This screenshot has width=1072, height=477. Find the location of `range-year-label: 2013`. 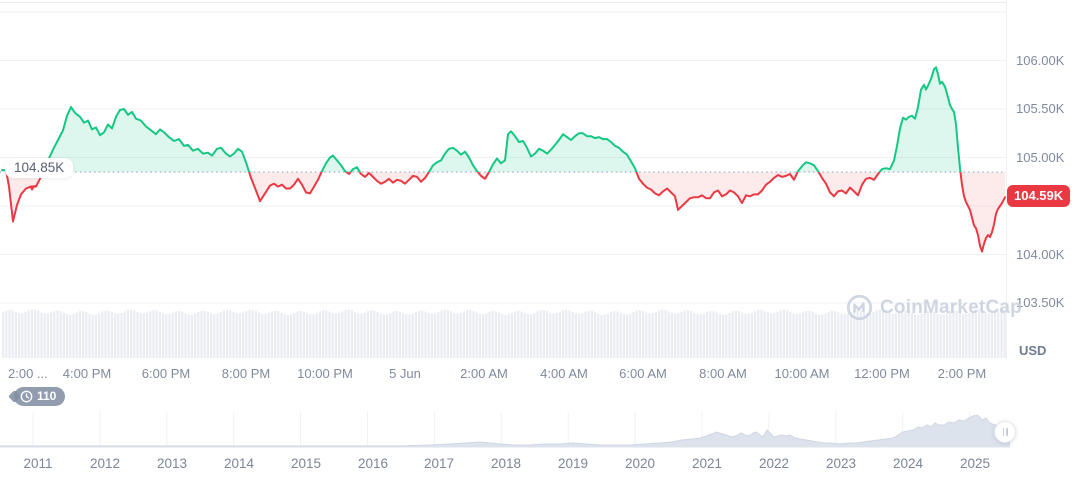

range-year-label: 2013 is located at coordinates (172, 463).